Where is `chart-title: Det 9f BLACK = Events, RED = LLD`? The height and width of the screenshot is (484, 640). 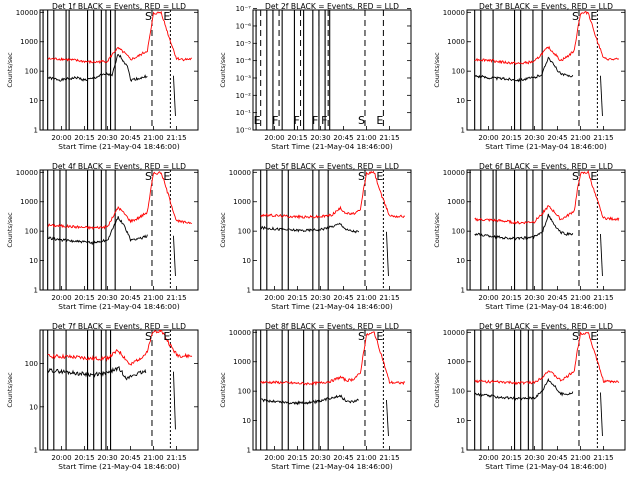
chart-title: Det 9f BLACK = Events, RED = LLD is located at coordinates (546, 326).